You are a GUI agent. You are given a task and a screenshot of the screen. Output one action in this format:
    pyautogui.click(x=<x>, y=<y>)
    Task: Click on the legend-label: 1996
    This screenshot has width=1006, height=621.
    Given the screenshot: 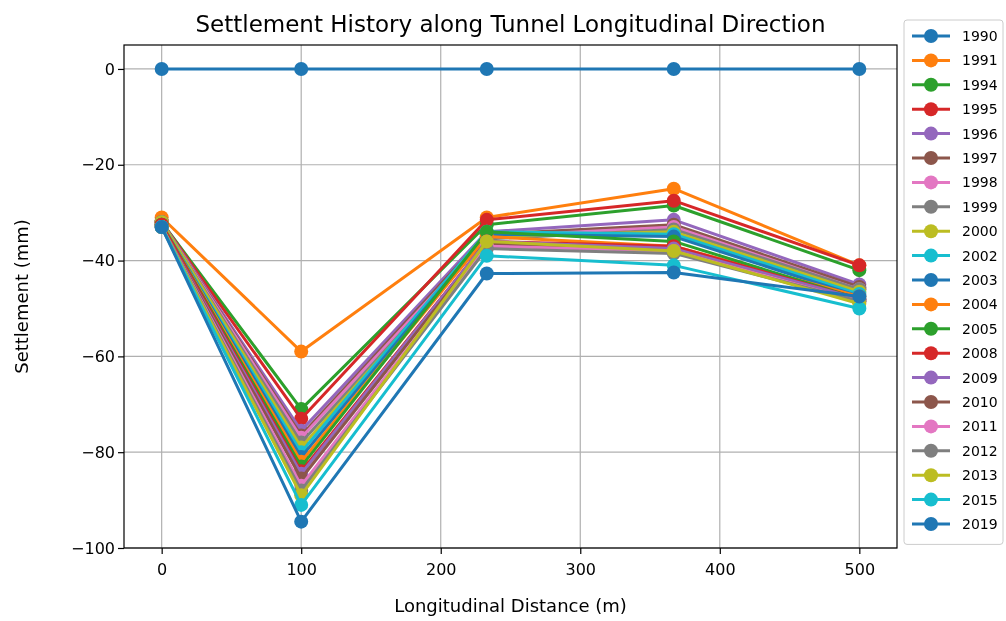 What is the action you would take?
    pyautogui.click(x=980, y=133)
    